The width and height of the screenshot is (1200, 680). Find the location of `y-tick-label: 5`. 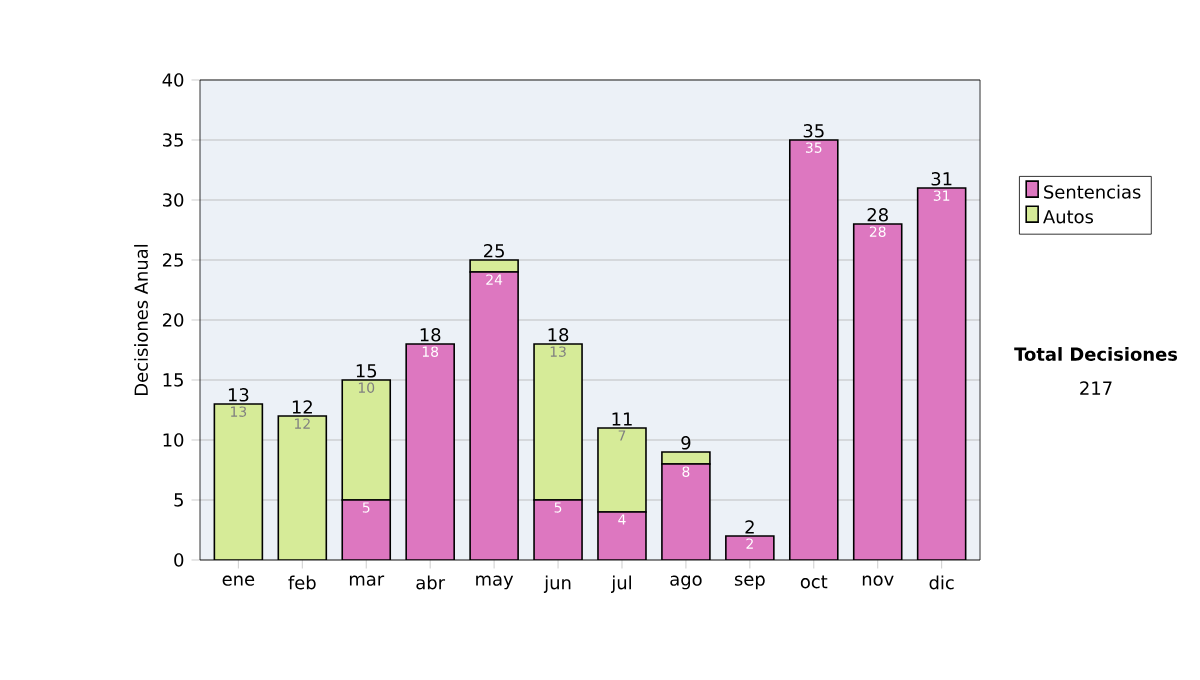

y-tick-label: 5 is located at coordinates (178, 500).